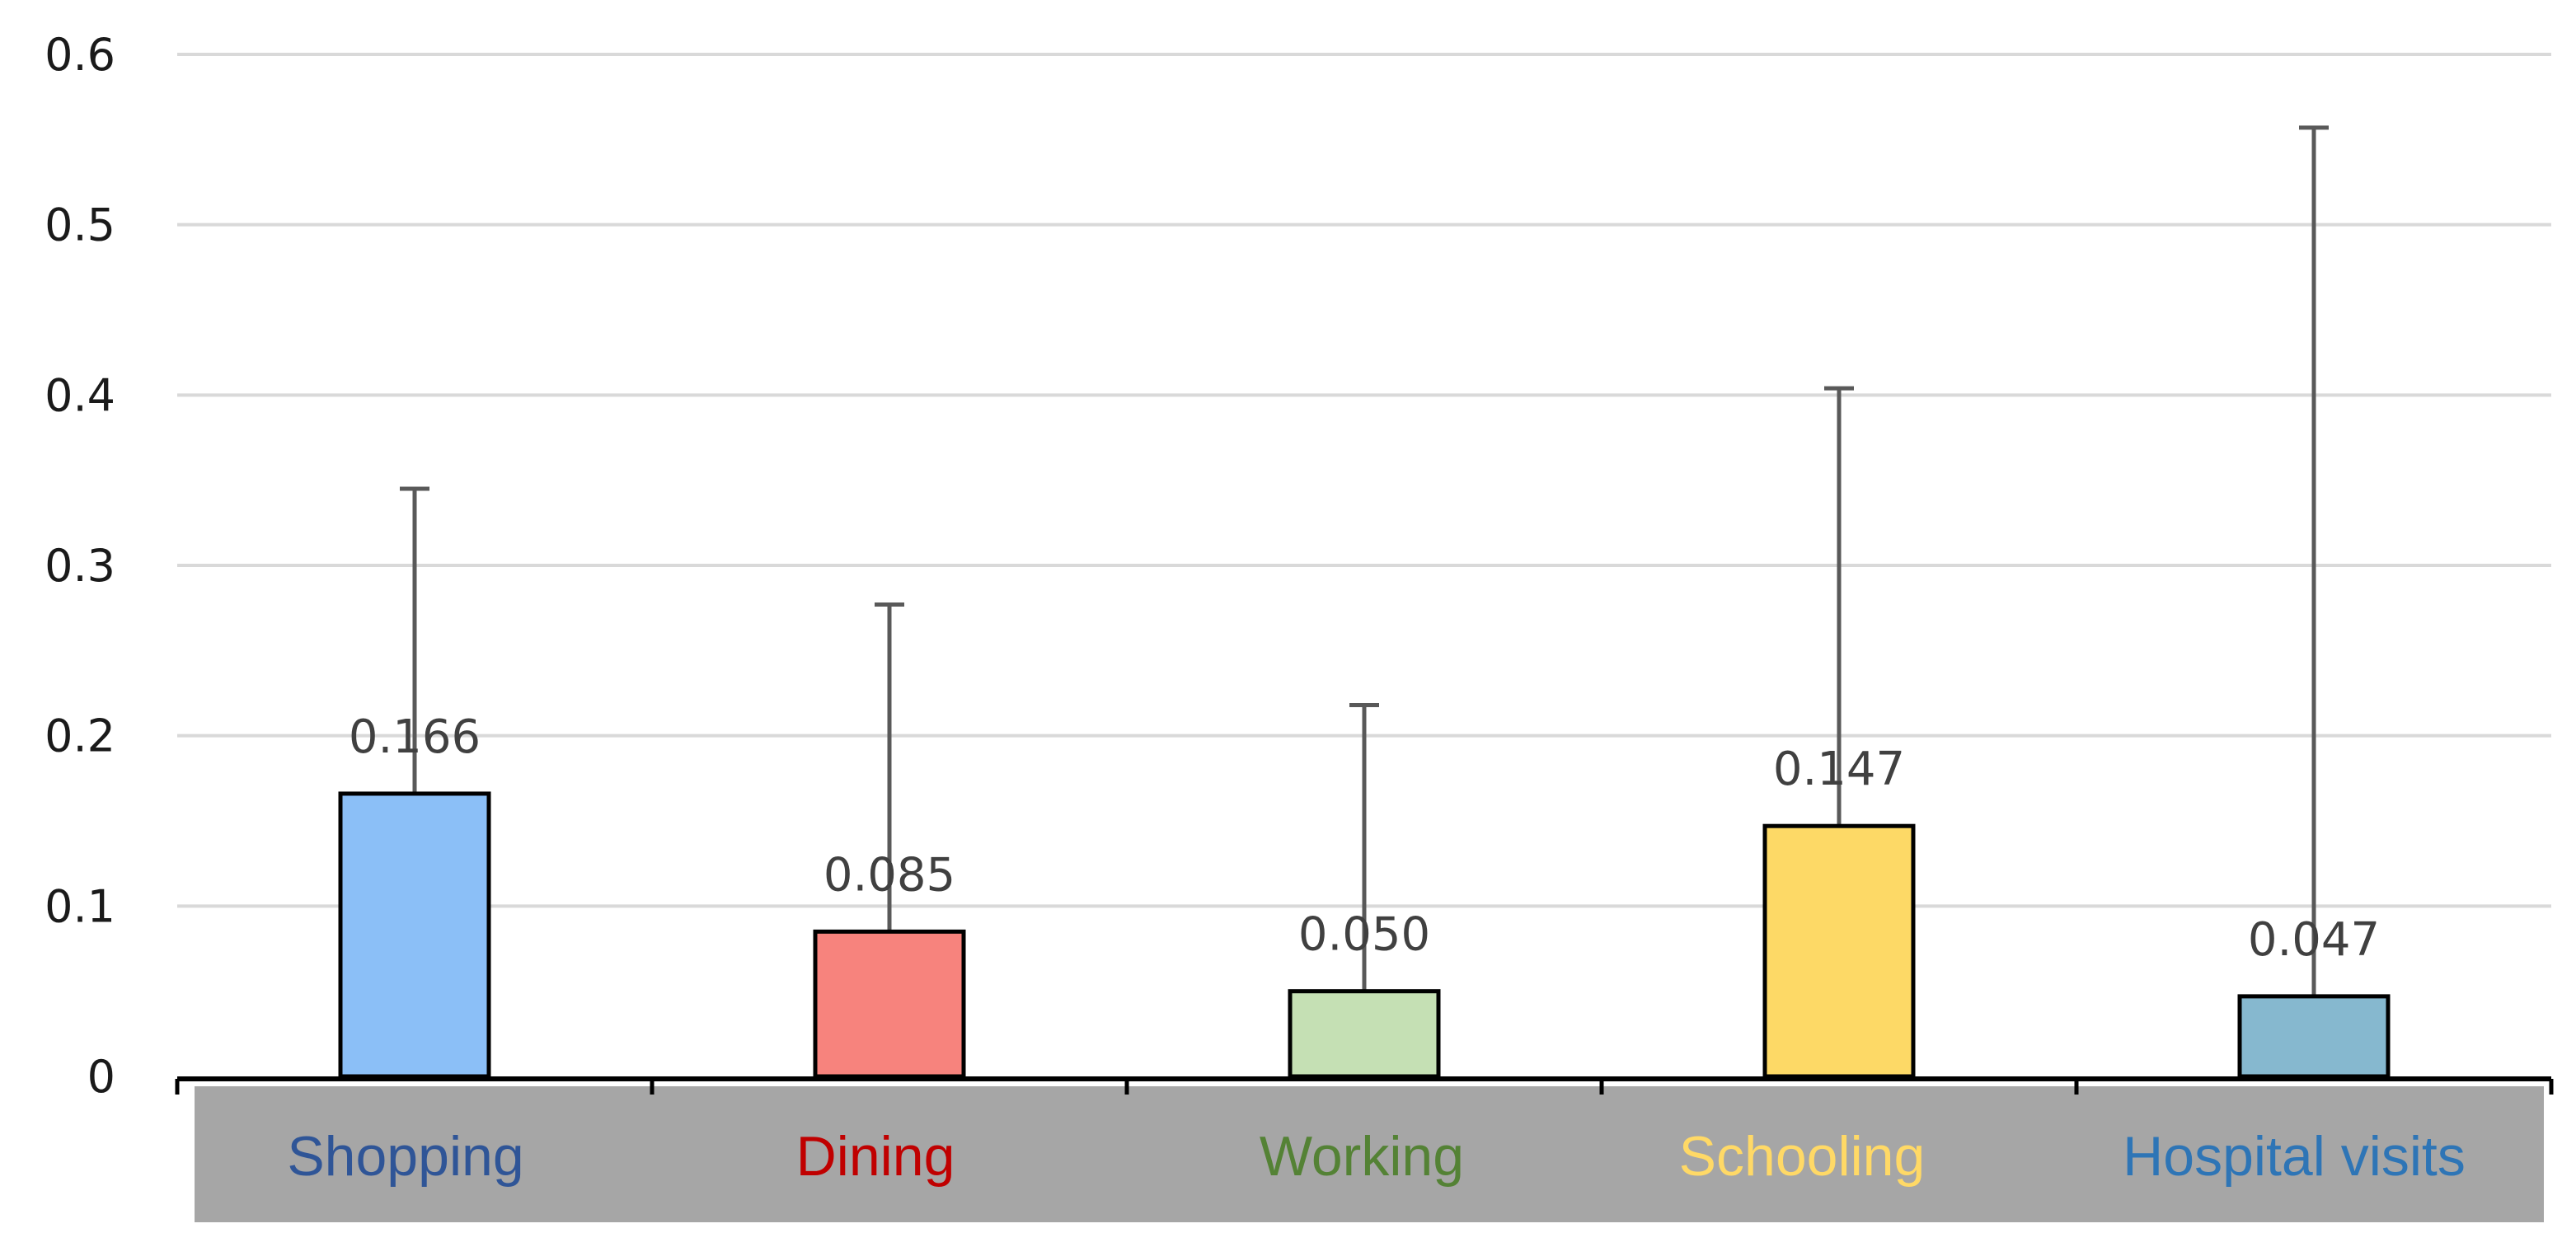 The image size is (2576, 1247). I want to click on y-tick-label: 0.2, so click(80, 736).